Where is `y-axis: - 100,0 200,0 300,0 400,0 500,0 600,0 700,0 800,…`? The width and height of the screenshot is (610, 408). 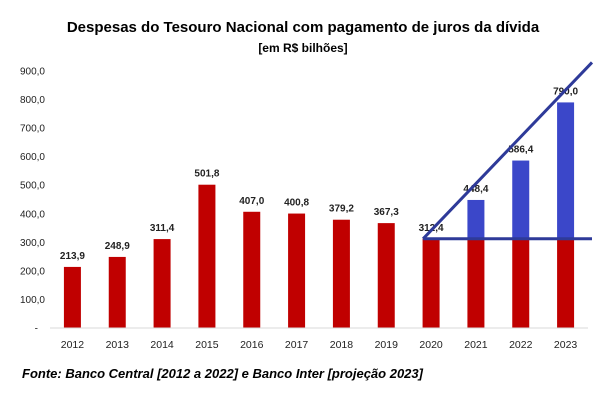
y-axis: - 100,0 200,0 300,0 400,0 500,0 600,0 700,0 800,… is located at coordinates (32, 201).